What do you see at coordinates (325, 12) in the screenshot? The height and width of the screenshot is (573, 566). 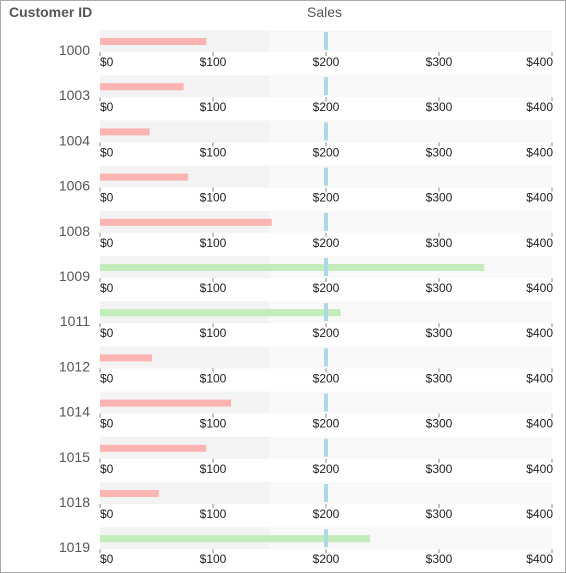 I see `sales-header: Sales` at bounding box center [325, 12].